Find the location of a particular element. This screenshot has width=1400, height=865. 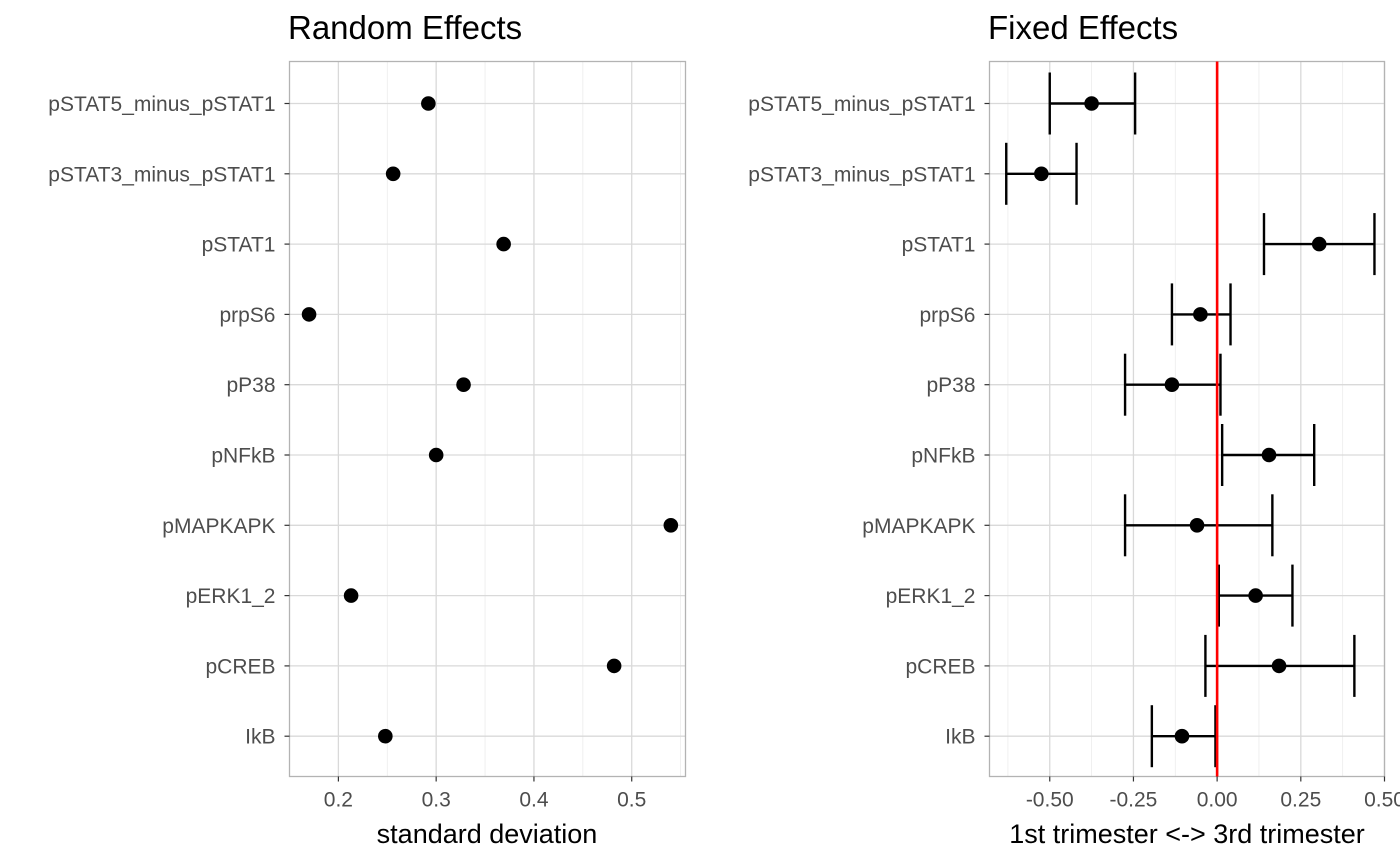

fixed-effects-y-tick-label: pNFkB is located at coordinates (943, 456).